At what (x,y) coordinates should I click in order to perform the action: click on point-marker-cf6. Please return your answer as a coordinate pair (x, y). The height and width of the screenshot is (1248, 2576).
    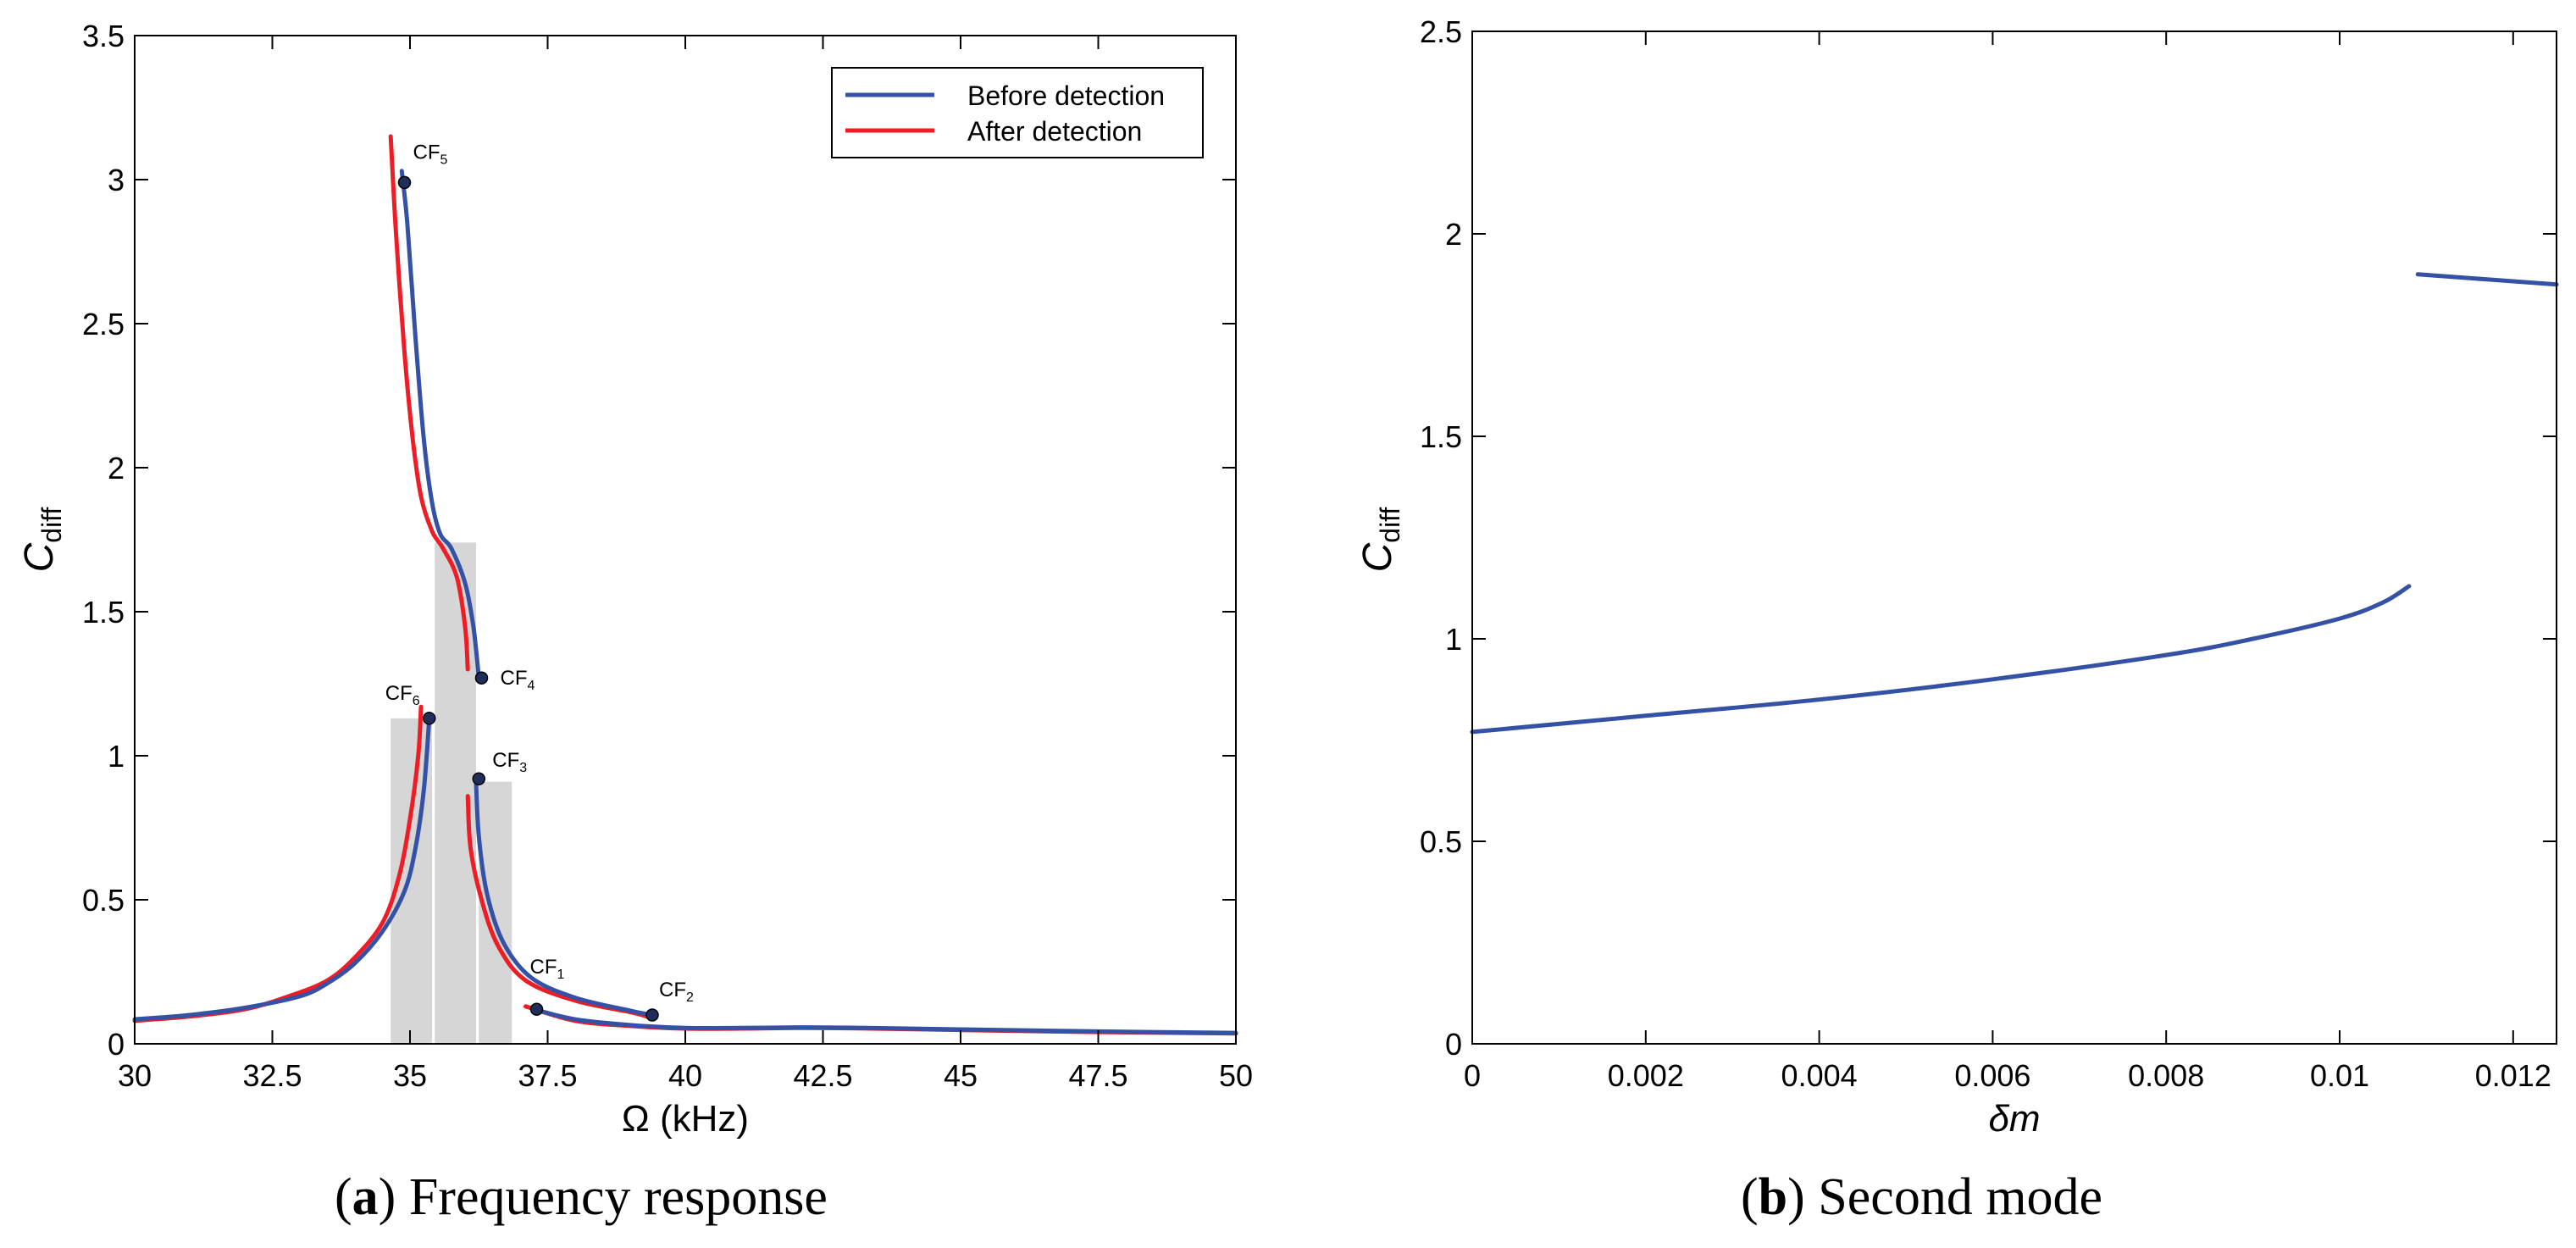
    Looking at the image, I should click on (429, 718).